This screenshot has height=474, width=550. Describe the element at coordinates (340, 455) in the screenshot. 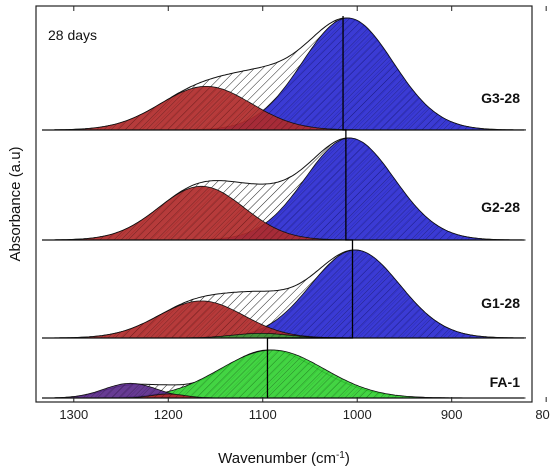

I see `x-axis-title-sup: -1` at that location.